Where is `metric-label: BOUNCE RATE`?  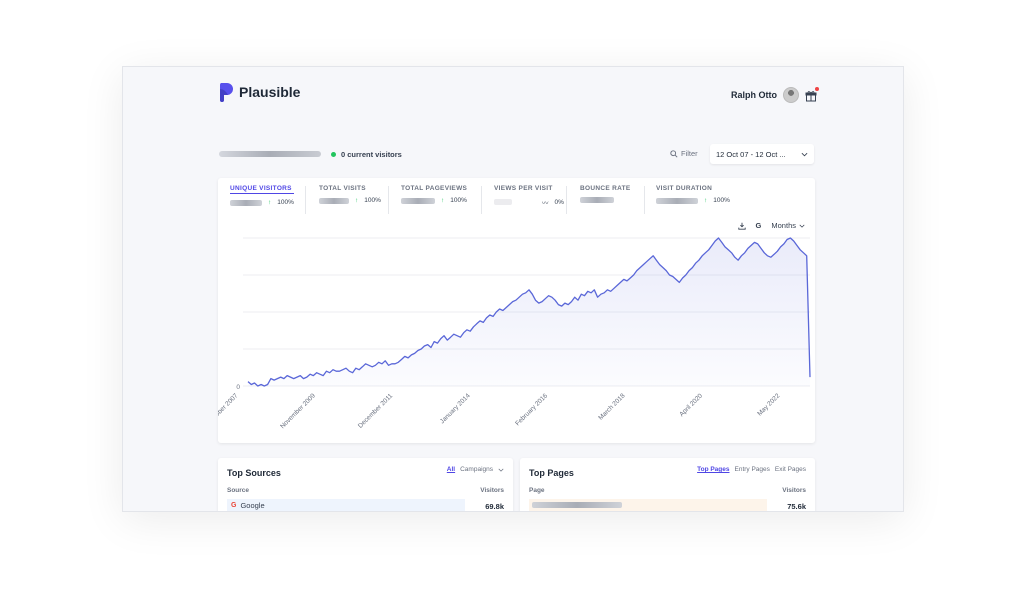
metric-label: BOUNCE RATE is located at coordinates (605, 188).